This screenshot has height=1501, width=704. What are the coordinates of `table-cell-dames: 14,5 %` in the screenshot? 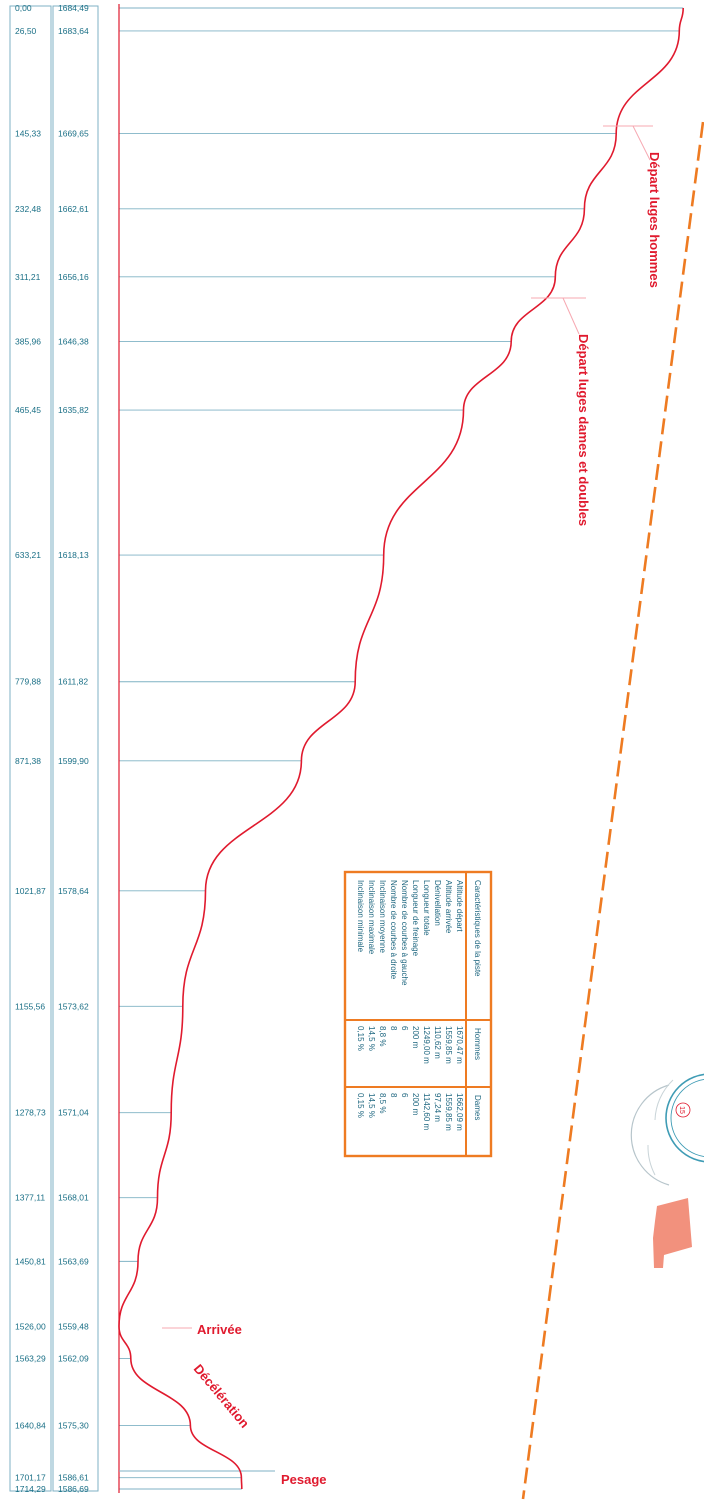 It's located at (371, 1105).